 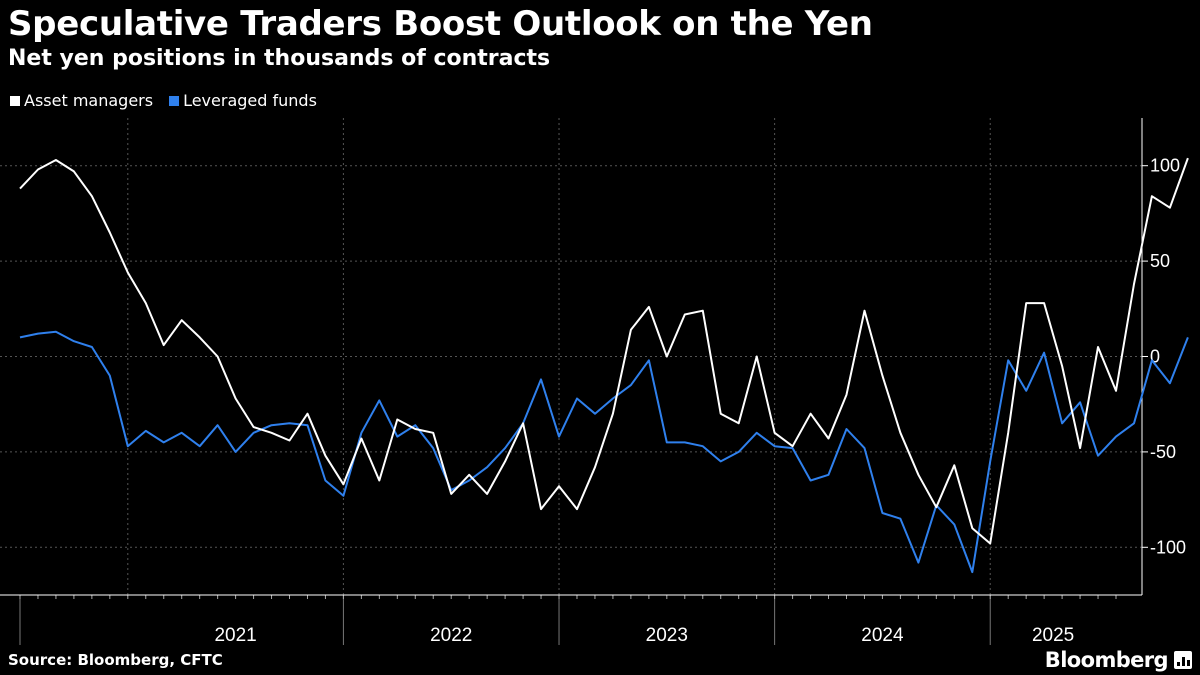 I want to click on y-tick-label: 100, so click(x=1165, y=166).